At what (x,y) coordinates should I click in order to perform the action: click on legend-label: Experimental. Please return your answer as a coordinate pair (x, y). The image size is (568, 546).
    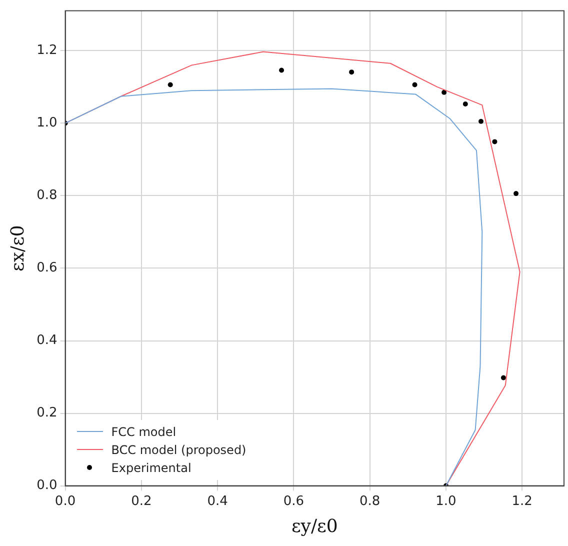
    Looking at the image, I should click on (151, 467).